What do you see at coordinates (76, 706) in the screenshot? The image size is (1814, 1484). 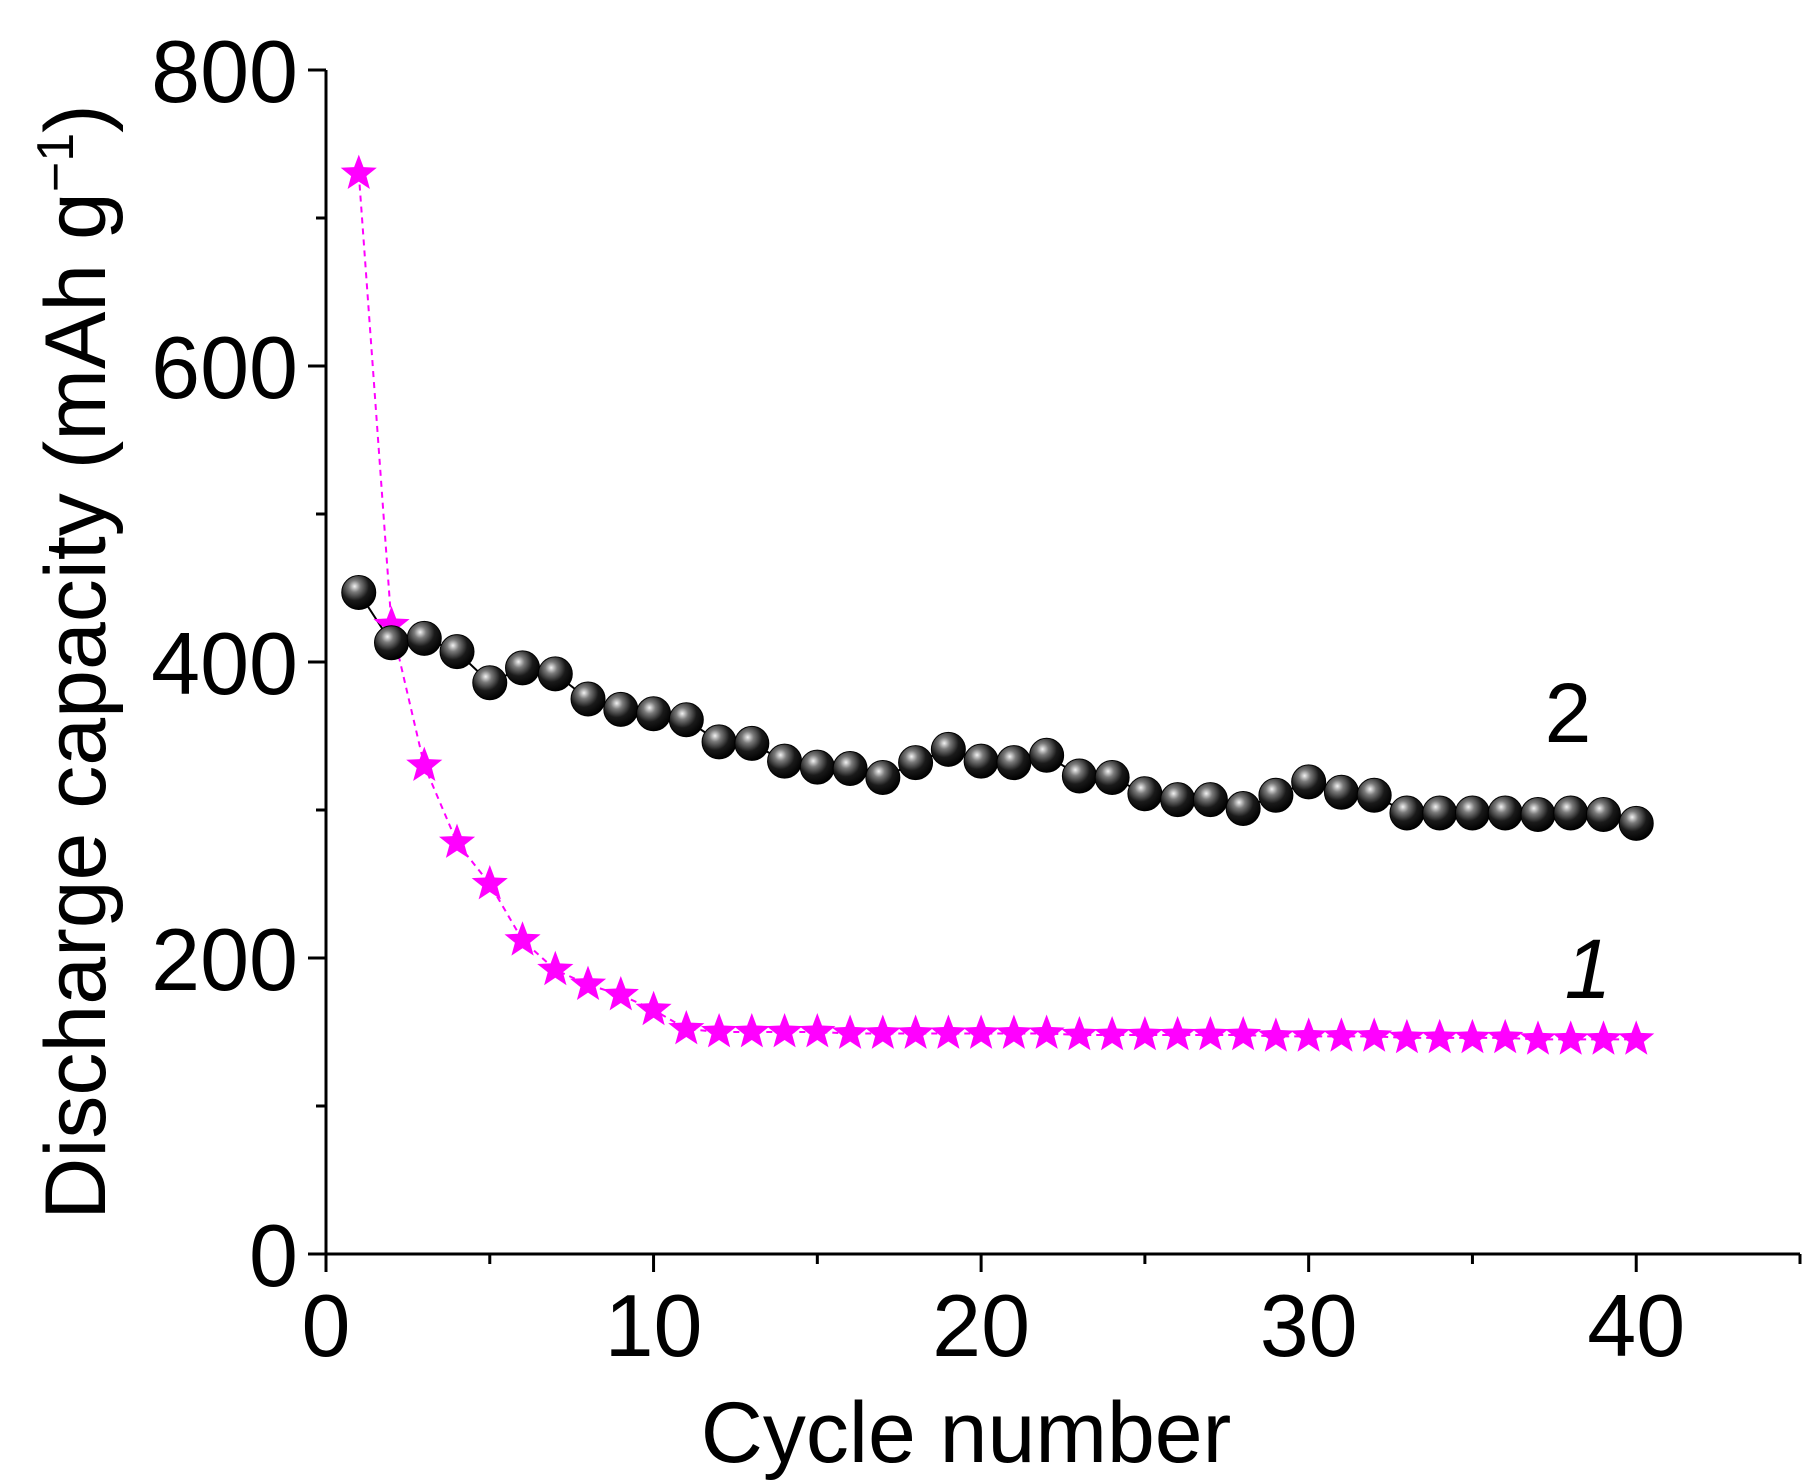 I see `y-axis-title-main: Discharge capacity (mAh g` at bounding box center [76, 706].